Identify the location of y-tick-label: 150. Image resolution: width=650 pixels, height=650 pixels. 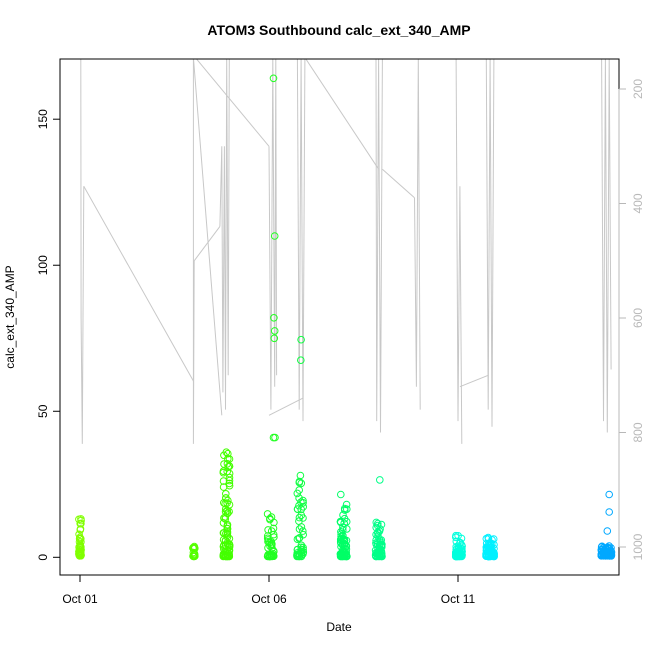
(43, 119).